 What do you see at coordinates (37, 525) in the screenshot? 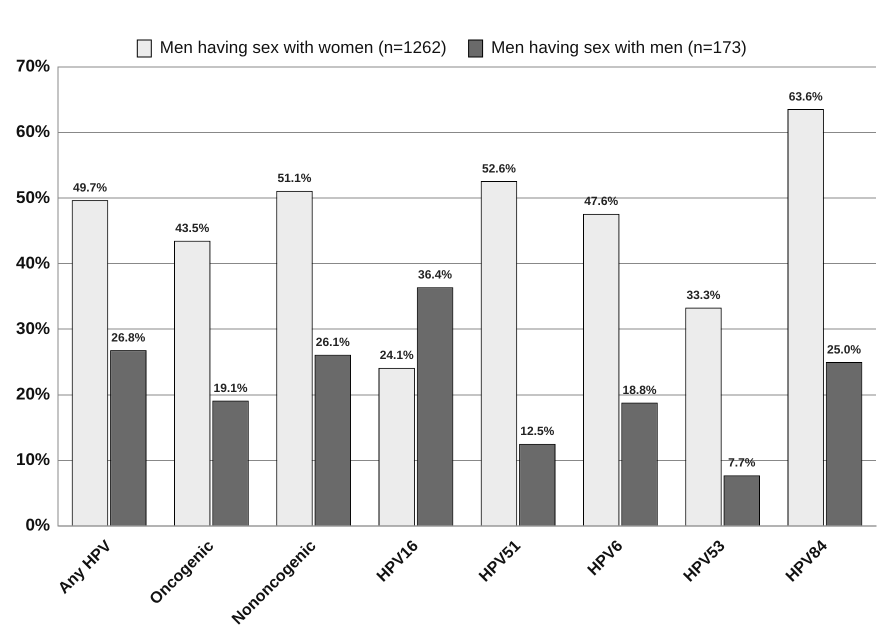
I see `y-tick-label: 0%` at bounding box center [37, 525].